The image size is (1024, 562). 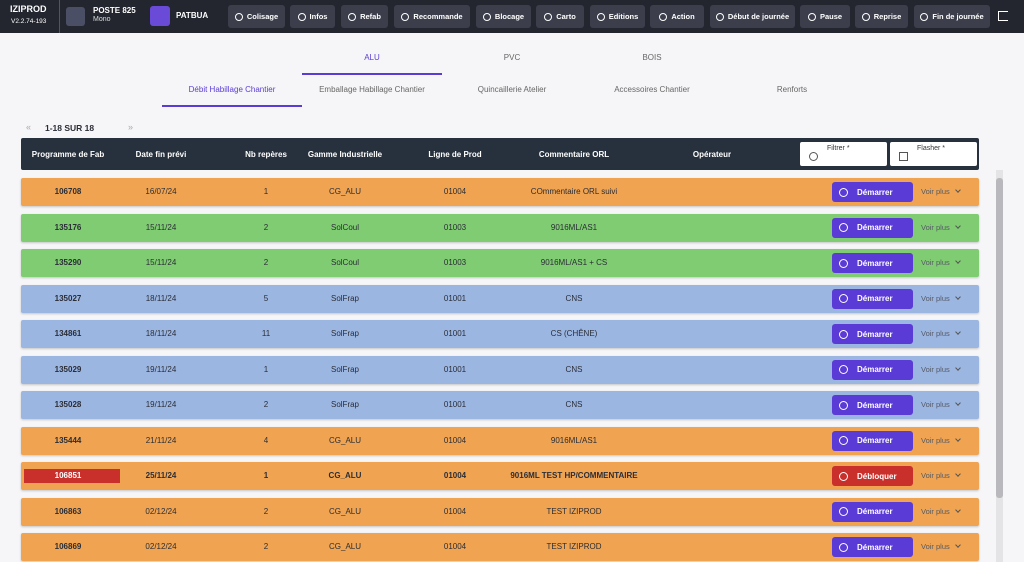 I want to click on tab: PVC, so click(x=512, y=57).